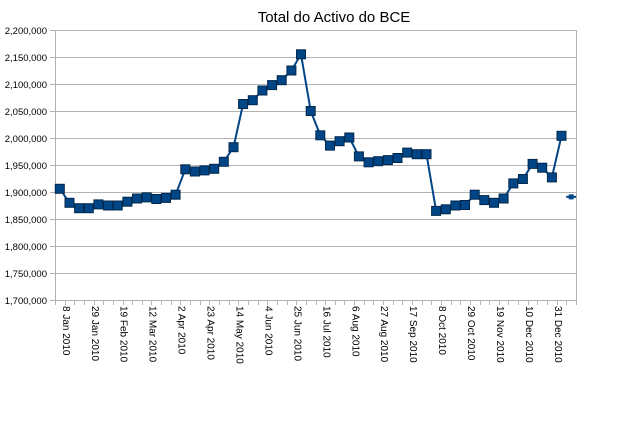 This screenshot has width=641, height=423. I want to click on x-tick-label: 8 Jan 2010, so click(65, 331).